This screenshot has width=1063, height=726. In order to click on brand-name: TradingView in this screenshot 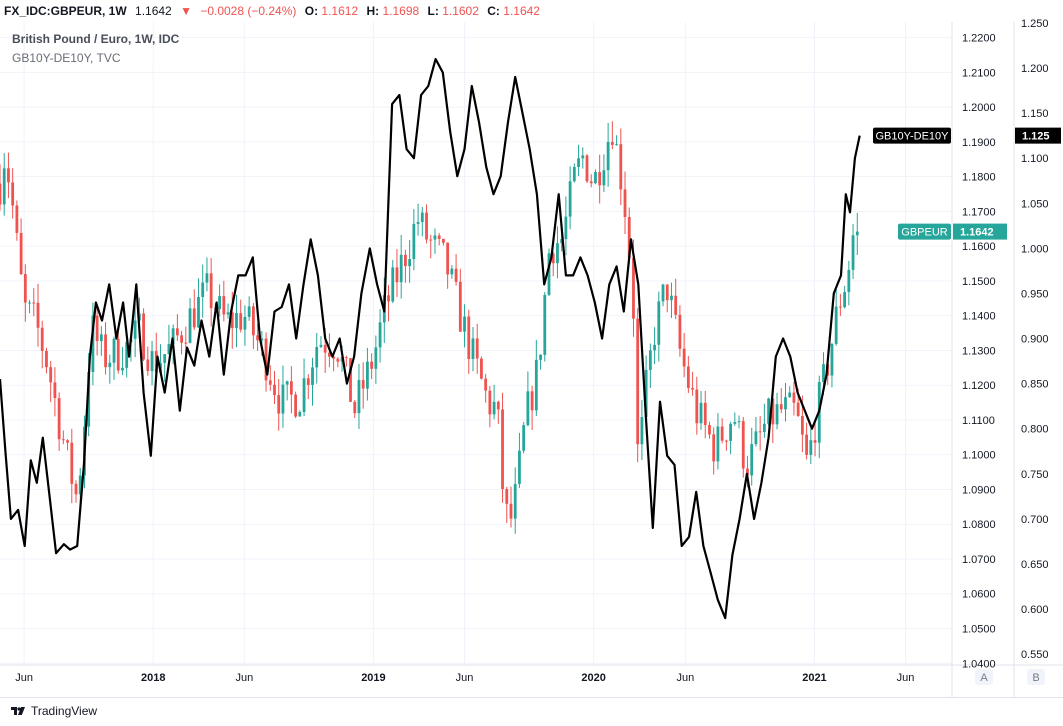, I will do `click(64, 711)`.